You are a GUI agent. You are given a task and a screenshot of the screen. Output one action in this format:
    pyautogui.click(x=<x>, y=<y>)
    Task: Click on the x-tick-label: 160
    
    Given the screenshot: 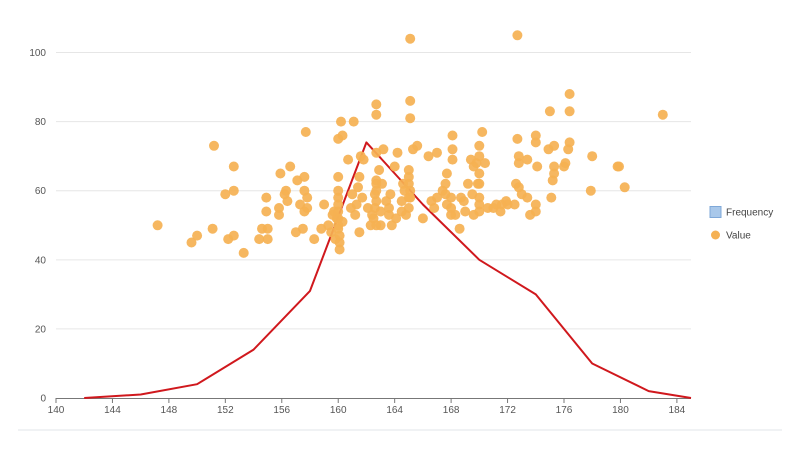 What is the action you would take?
    pyautogui.click(x=338, y=410)
    